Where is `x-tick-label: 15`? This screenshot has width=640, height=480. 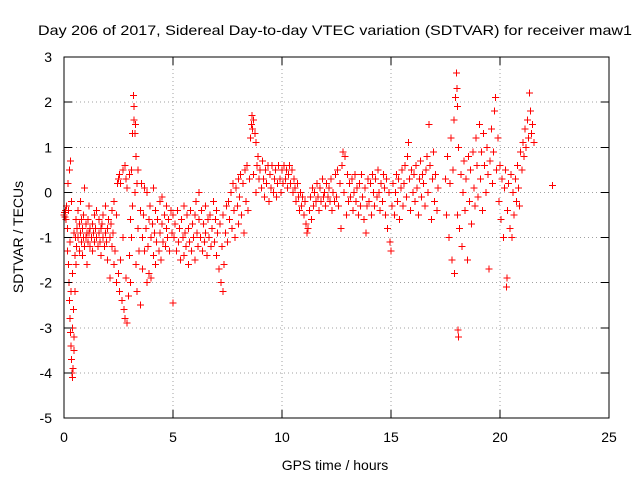 x-tick-label: 15 is located at coordinates (391, 437).